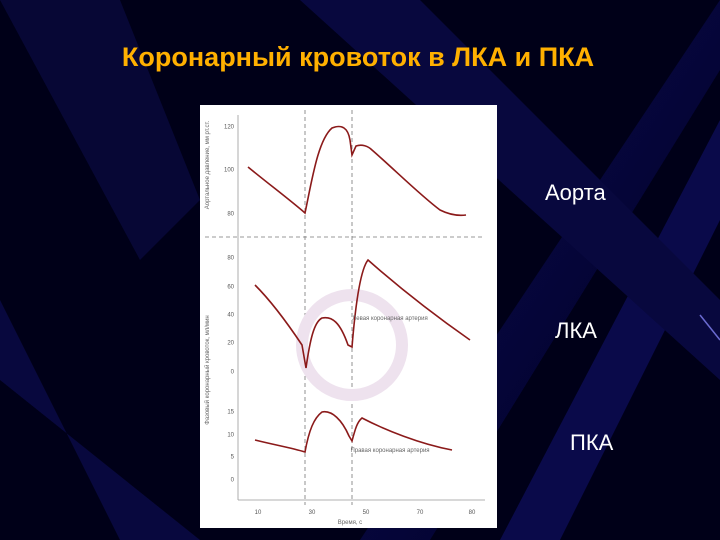 This screenshot has height=540, width=720. I want to click on x-tick-label: 80, so click(472, 513).